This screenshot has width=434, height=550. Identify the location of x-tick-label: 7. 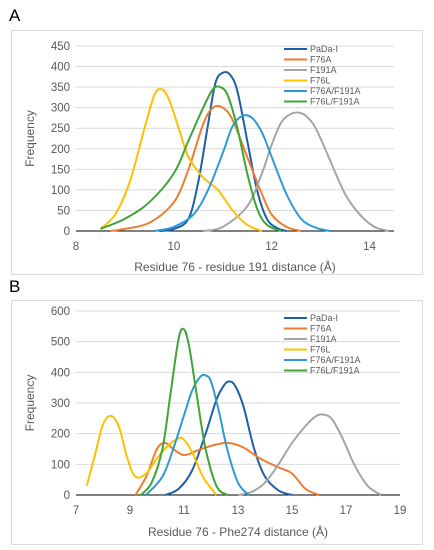
(76, 511).